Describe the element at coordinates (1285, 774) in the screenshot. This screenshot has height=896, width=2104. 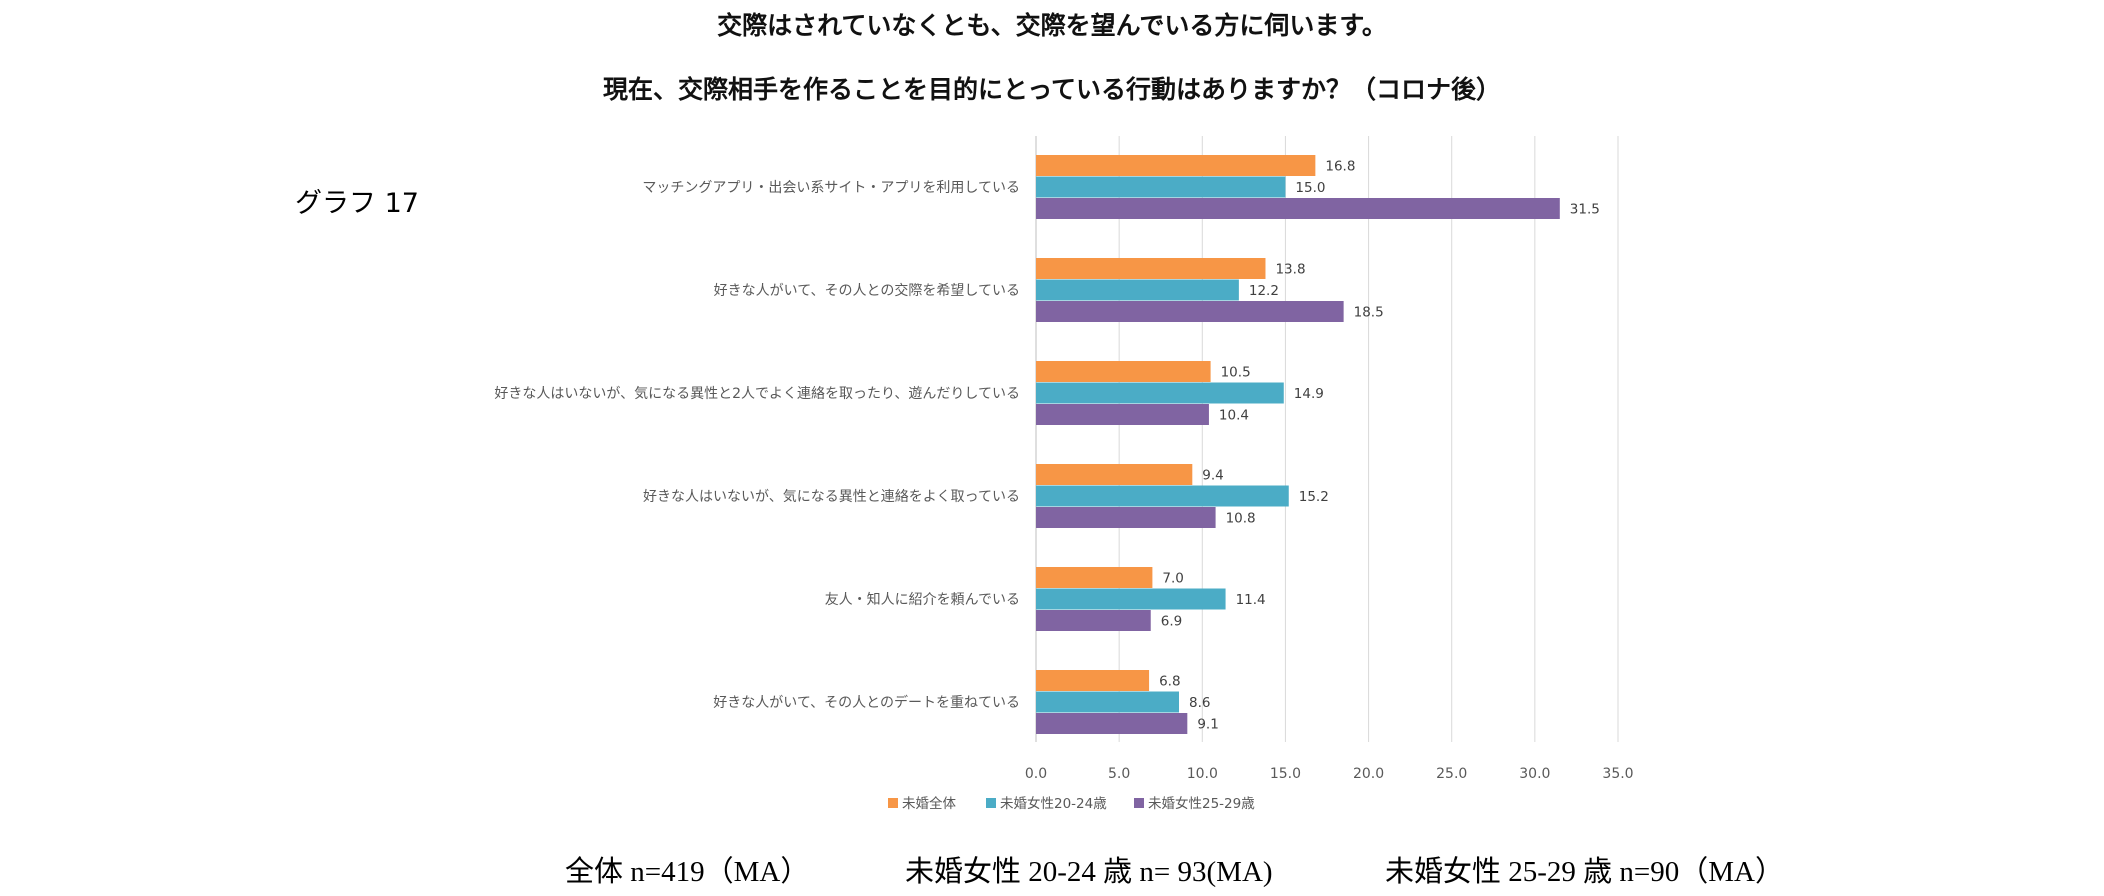
I see `x-tick-label: 15.0` at that location.